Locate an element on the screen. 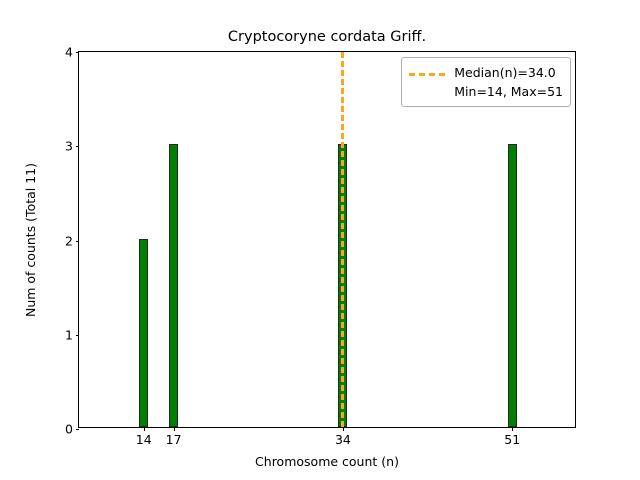 The image size is (640, 480). legend-empty-swatch is located at coordinates (427, 92).